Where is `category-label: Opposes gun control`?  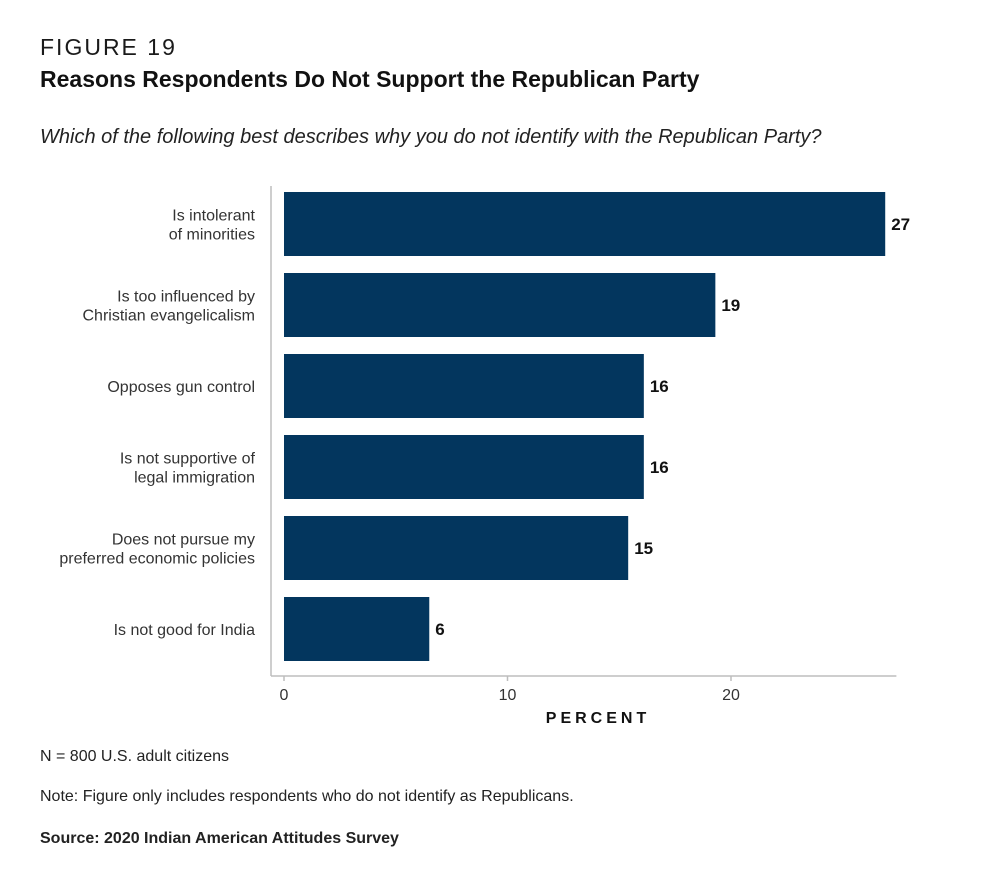
category-label: Opposes gun control is located at coordinates (181, 387).